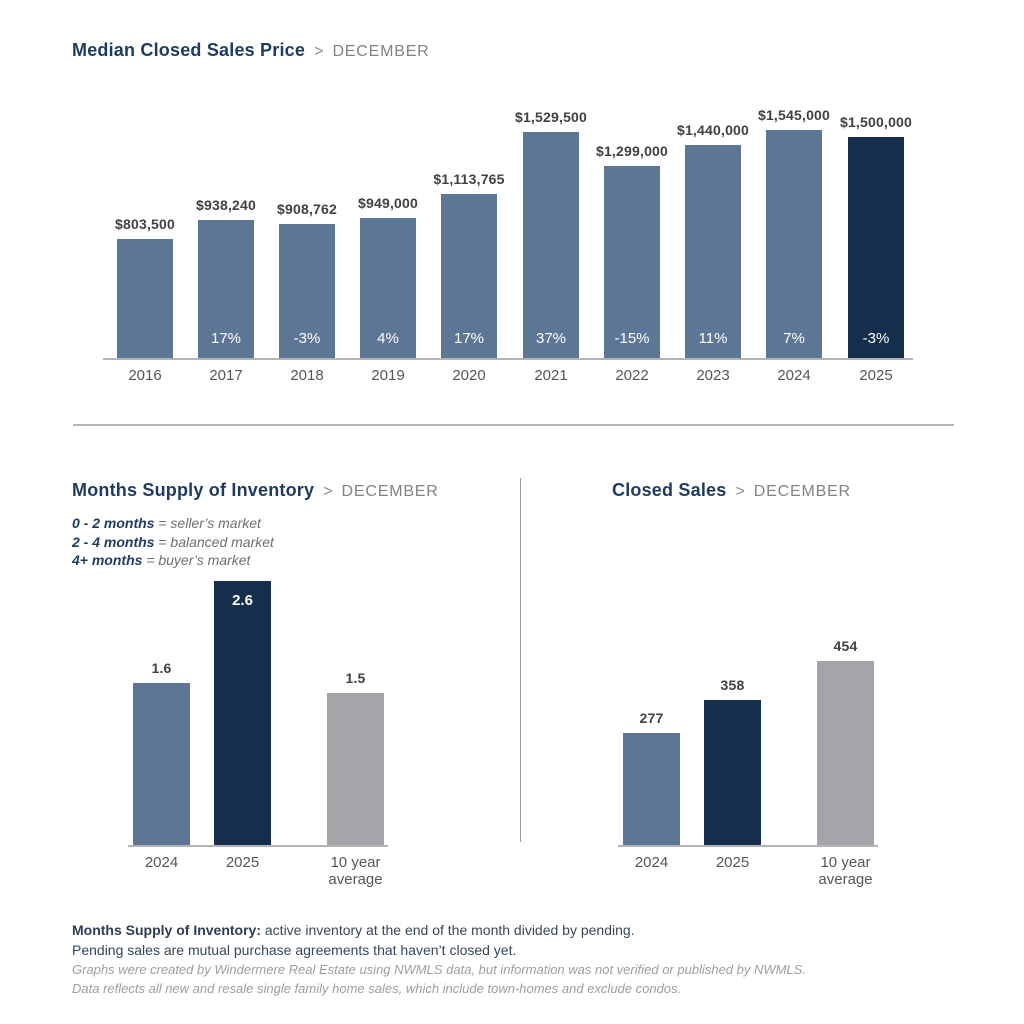  Describe the element at coordinates (355, 678) in the screenshot. I see `value-label-10-year-average: 1.5` at that location.